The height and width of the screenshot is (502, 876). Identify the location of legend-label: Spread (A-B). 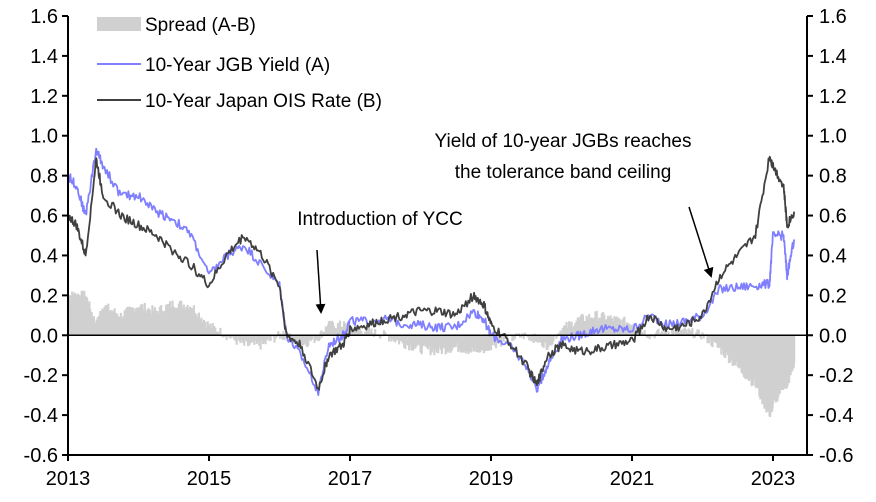
(200, 25).